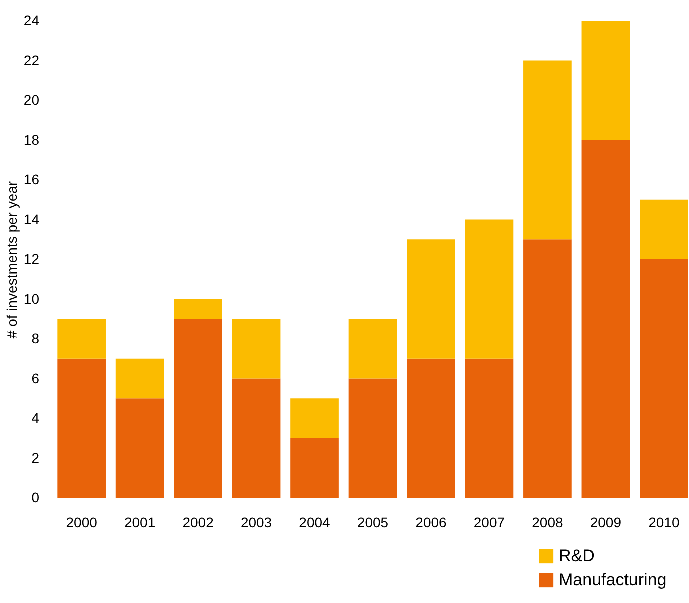 This screenshot has width=689, height=603. What do you see at coordinates (32, 60) in the screenshot?
I see `y-tick-label: 22` at bounding box center [32, 60].